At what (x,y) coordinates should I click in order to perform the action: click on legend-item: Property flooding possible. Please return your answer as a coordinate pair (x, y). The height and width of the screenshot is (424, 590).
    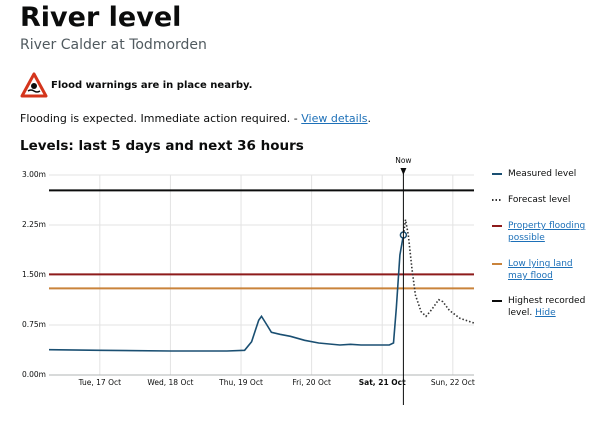
    Looking at the image, I should click on (549, 232).